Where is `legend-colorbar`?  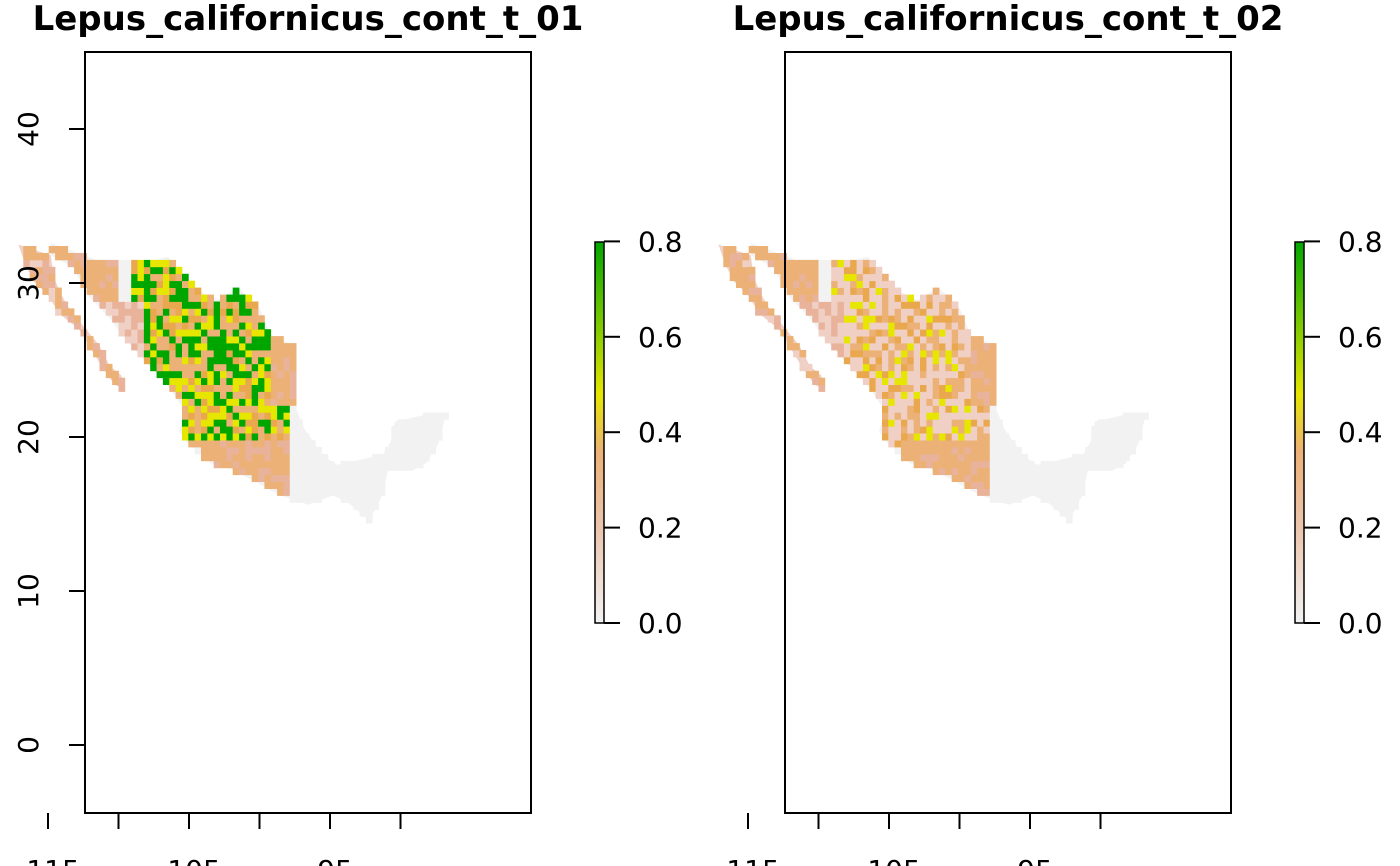
legend-colorbar is located at coordinates (599, 432).